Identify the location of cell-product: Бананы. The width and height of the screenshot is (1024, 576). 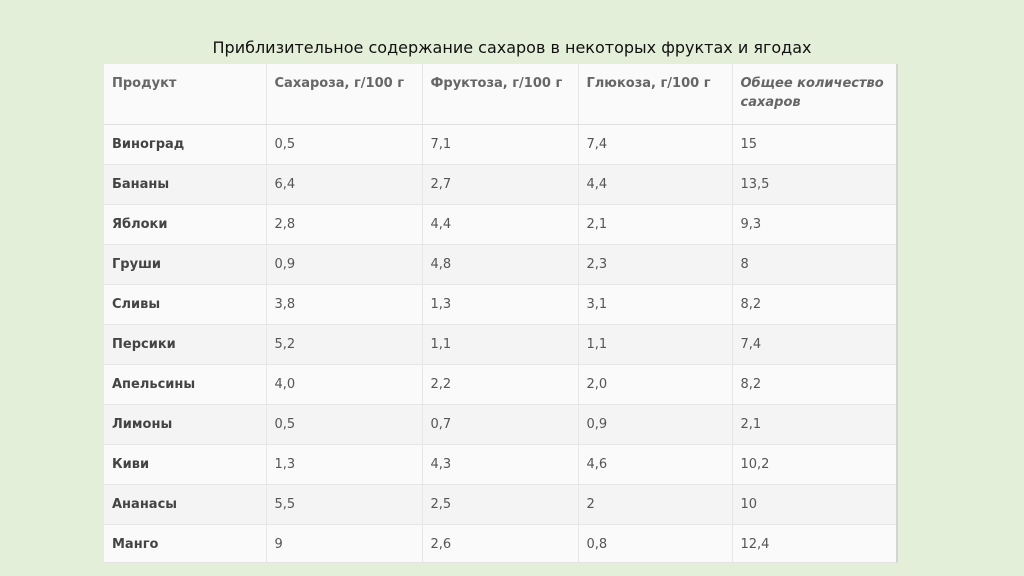
(185, 184).